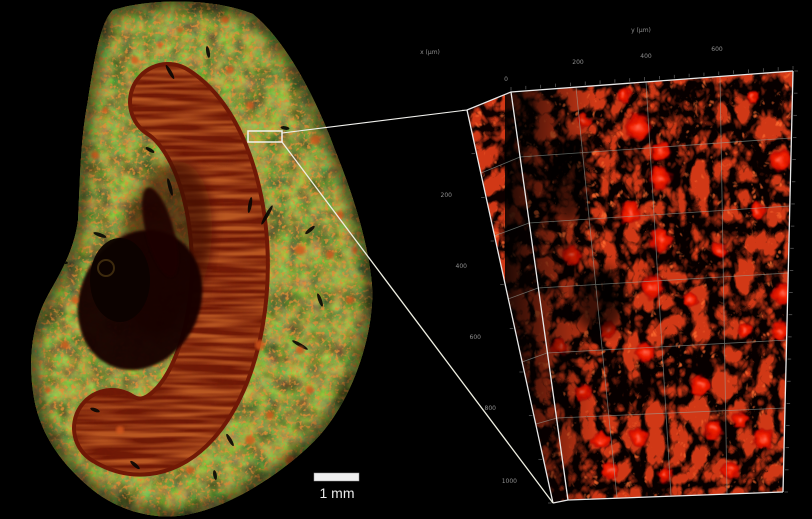 Image resolution: width=812 pixels, height=519 pixels. I want to click on hilum-vessel-ring, so click(106, 268).